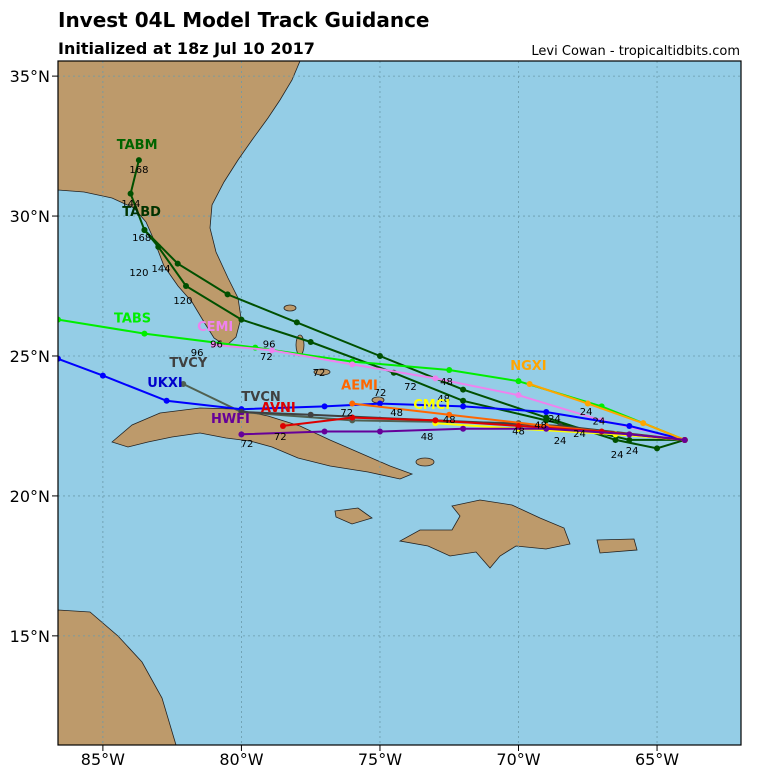 The height and width of the screenshot is (768, 768). Describe the element at coordinates (353, 516) in the screenshot. I see `jamaica` at that location.